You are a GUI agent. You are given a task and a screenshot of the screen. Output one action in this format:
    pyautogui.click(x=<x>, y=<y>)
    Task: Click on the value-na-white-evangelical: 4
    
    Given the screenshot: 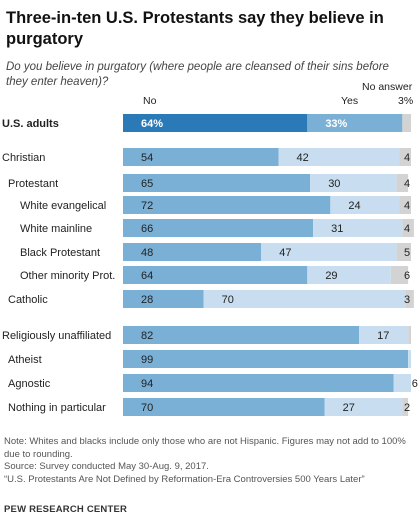 What is the action you would take?
    pyautogui.click(x=407, y=206)
    